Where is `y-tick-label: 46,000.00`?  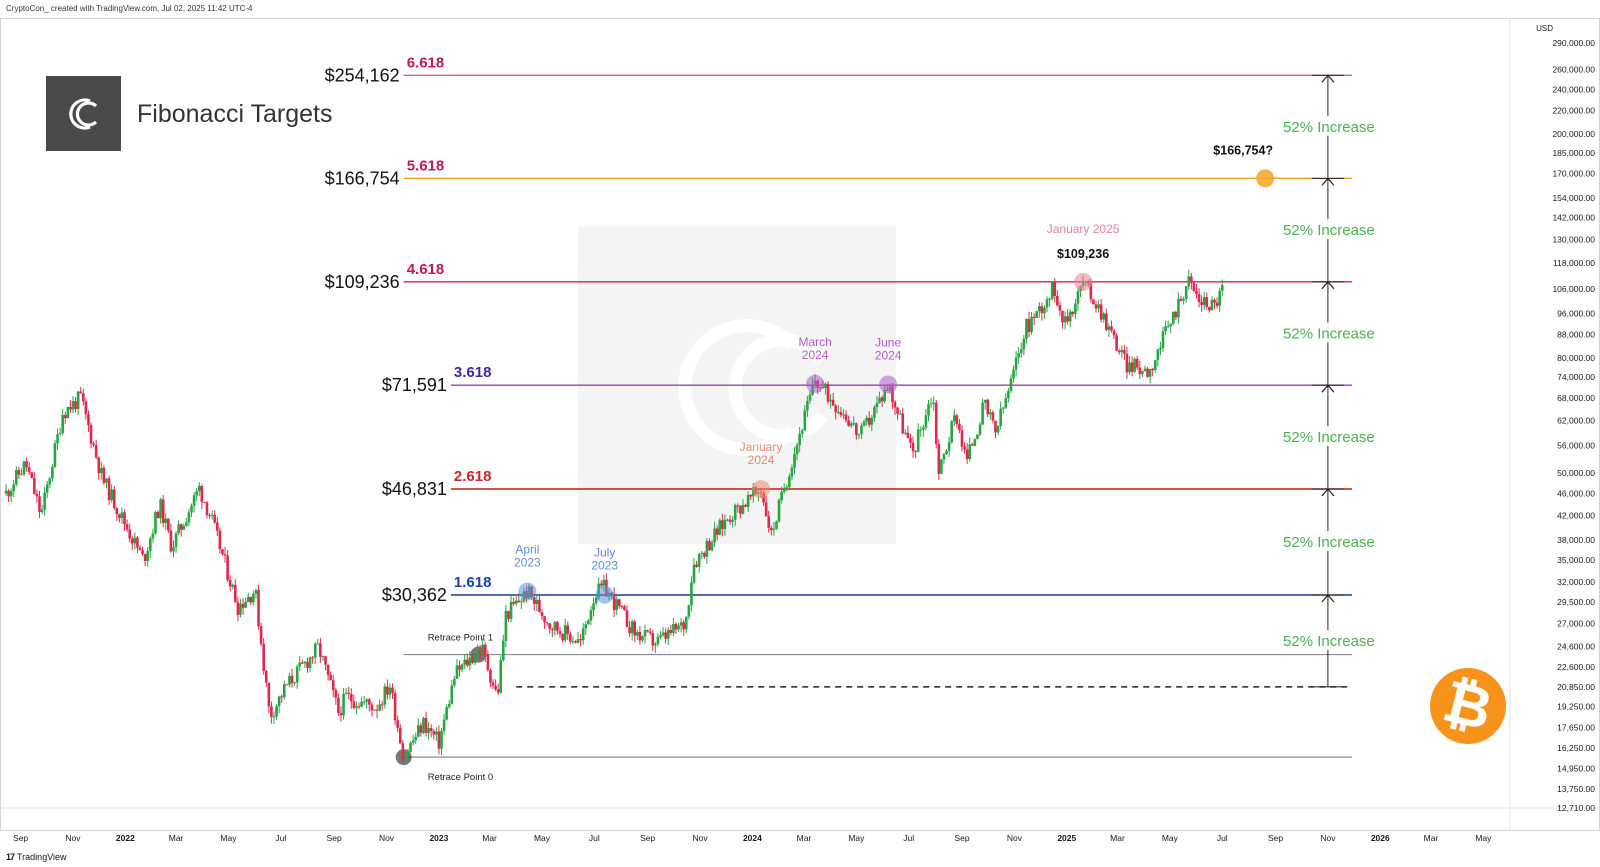 y-tick-label: 46,000.00 is located at coordinates (1576, 493).